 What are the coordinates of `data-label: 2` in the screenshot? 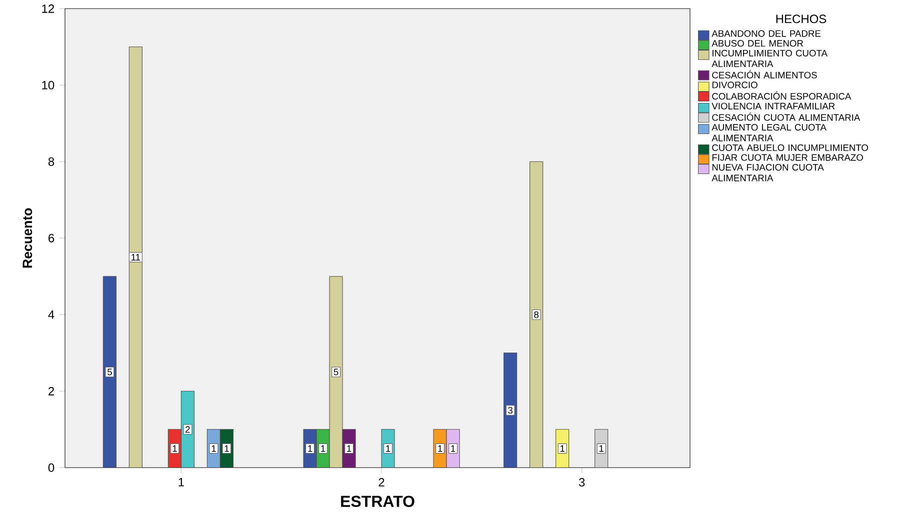 It's located at (188, 429).